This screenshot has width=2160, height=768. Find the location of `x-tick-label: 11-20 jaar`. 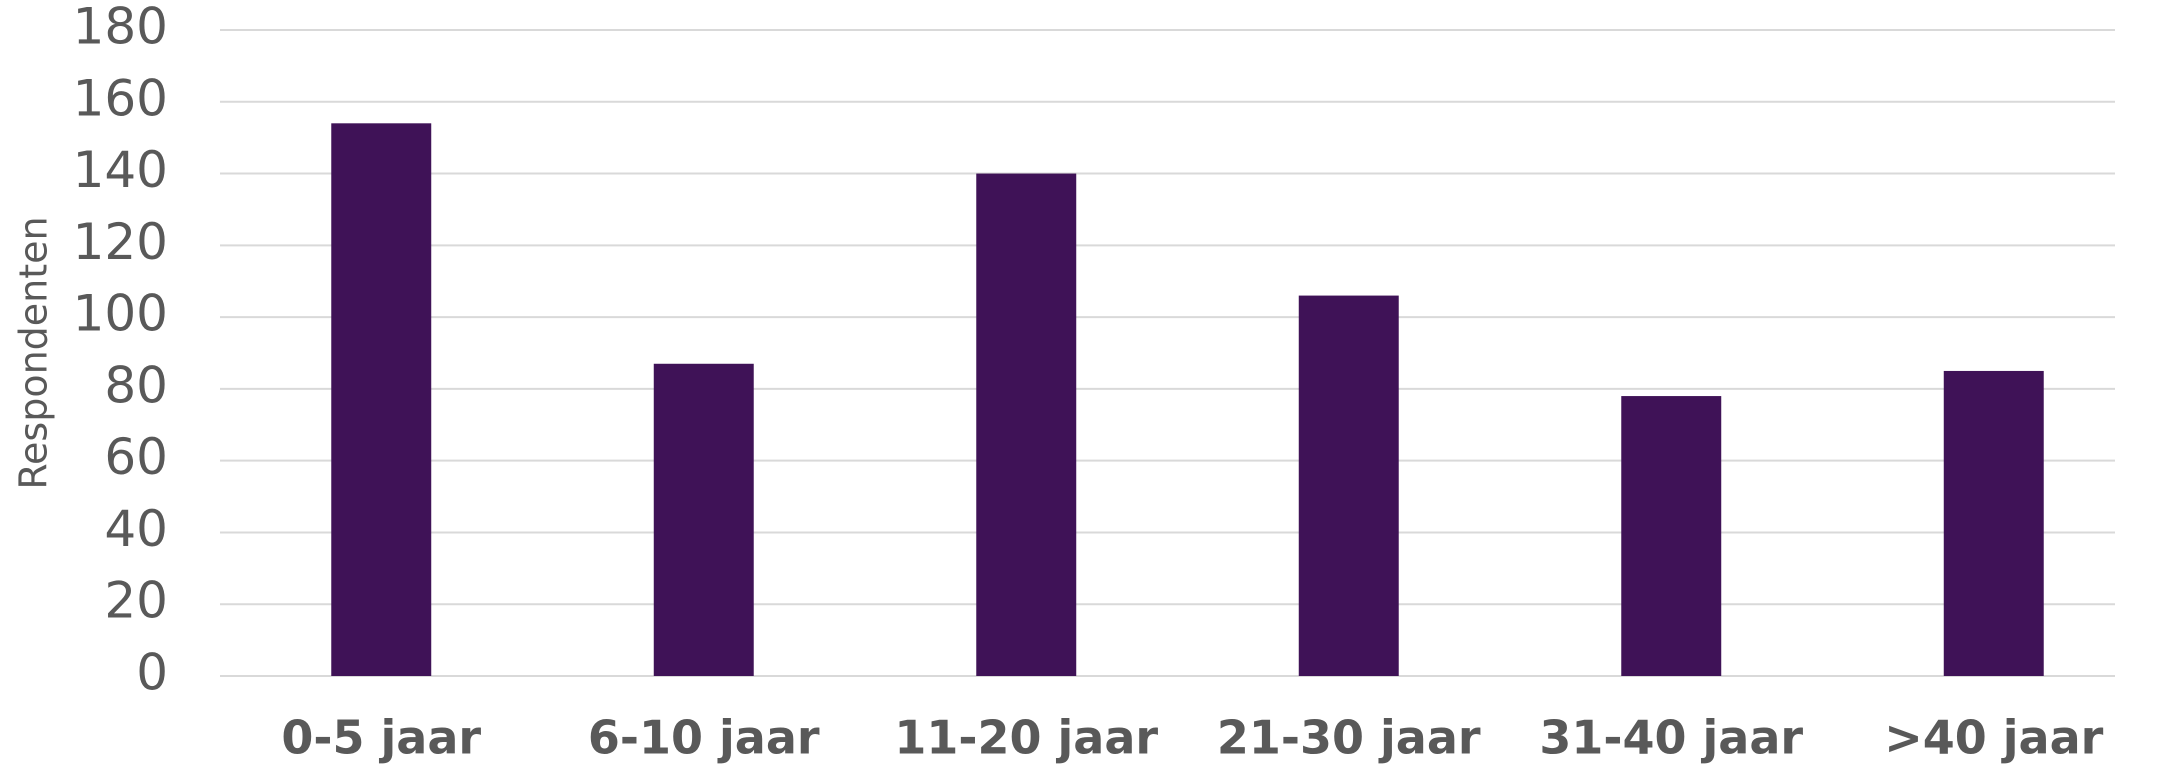

x-tick-label: 11-20 jaar is located at coordinates (1026, 738).